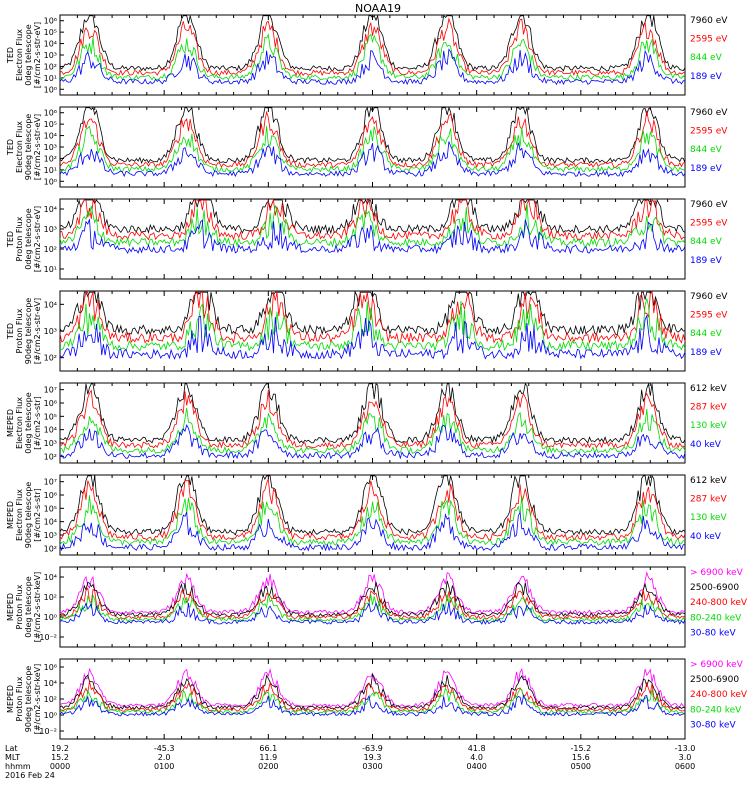 The image size is (750, 800). What do you see at coordinates (372, 766) in the screenshot?
I see `x-tick-label: 0300` at bounding box center [372, 766].